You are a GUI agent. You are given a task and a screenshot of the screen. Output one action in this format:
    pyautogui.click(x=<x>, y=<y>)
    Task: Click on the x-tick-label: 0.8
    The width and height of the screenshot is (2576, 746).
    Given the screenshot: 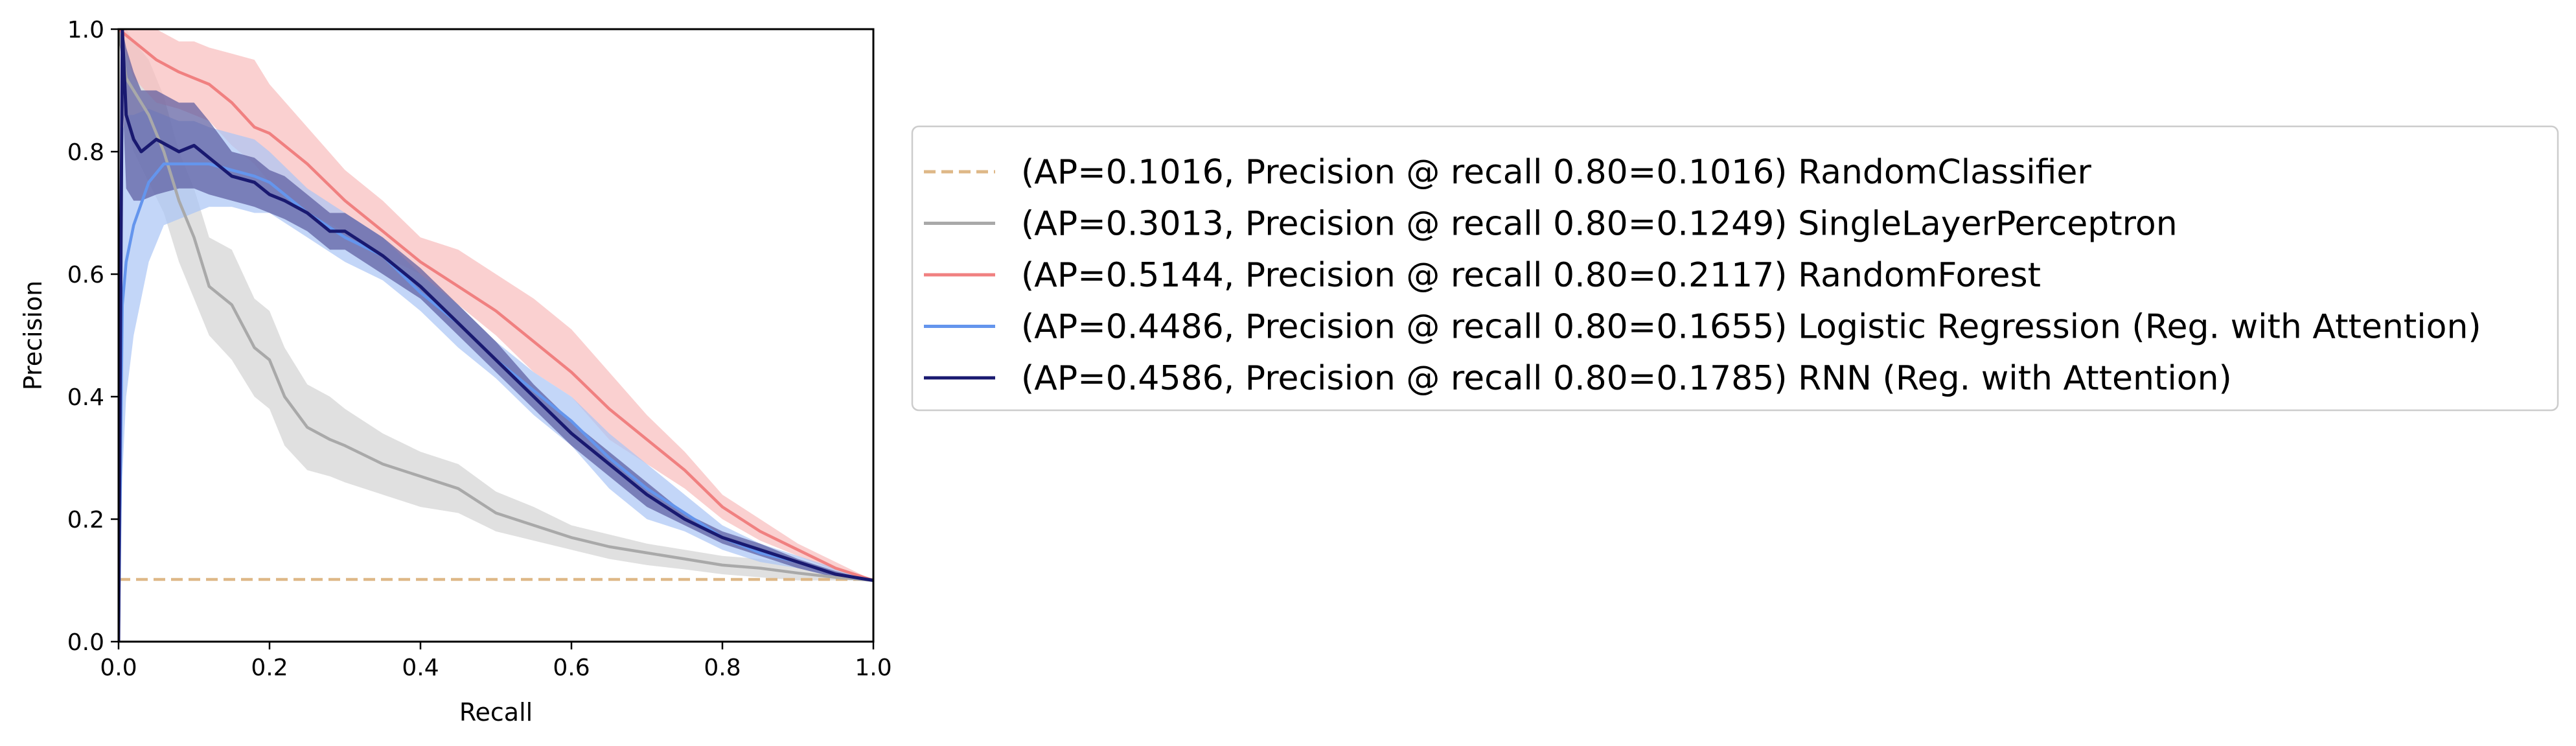 What is the action you would take?
    pyautogui.click(x=722, y=668)
    